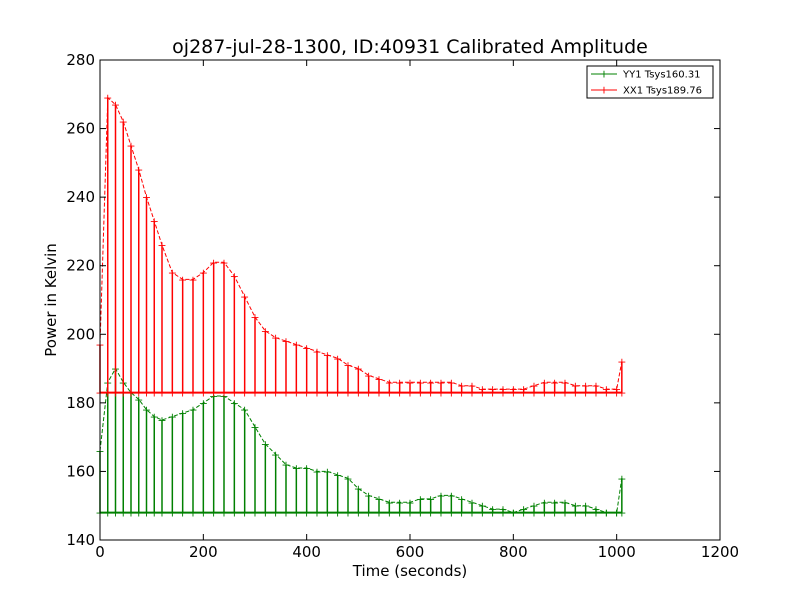 The image size is (800, 600). What do you see at coordinates (80, 60) in the screenshot?
I see `y-tick-label: 280` at bounding box center [80, 60].